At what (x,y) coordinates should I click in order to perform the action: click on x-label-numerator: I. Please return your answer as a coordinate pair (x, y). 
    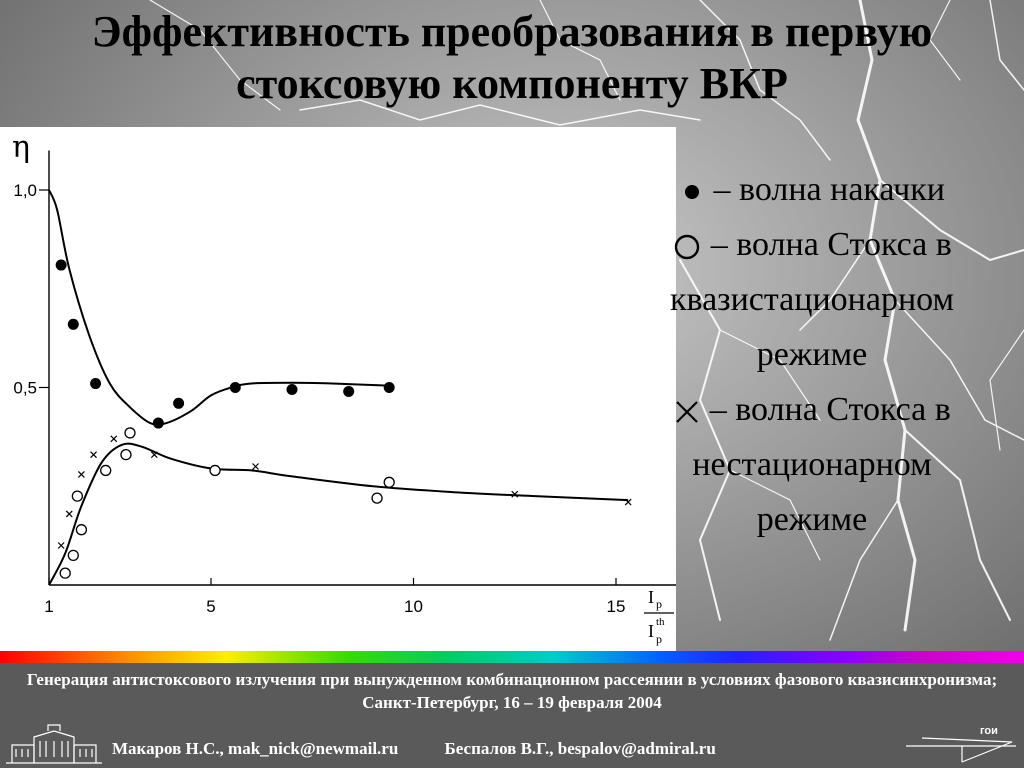
    Looking at the image, I should click on (651, 597).